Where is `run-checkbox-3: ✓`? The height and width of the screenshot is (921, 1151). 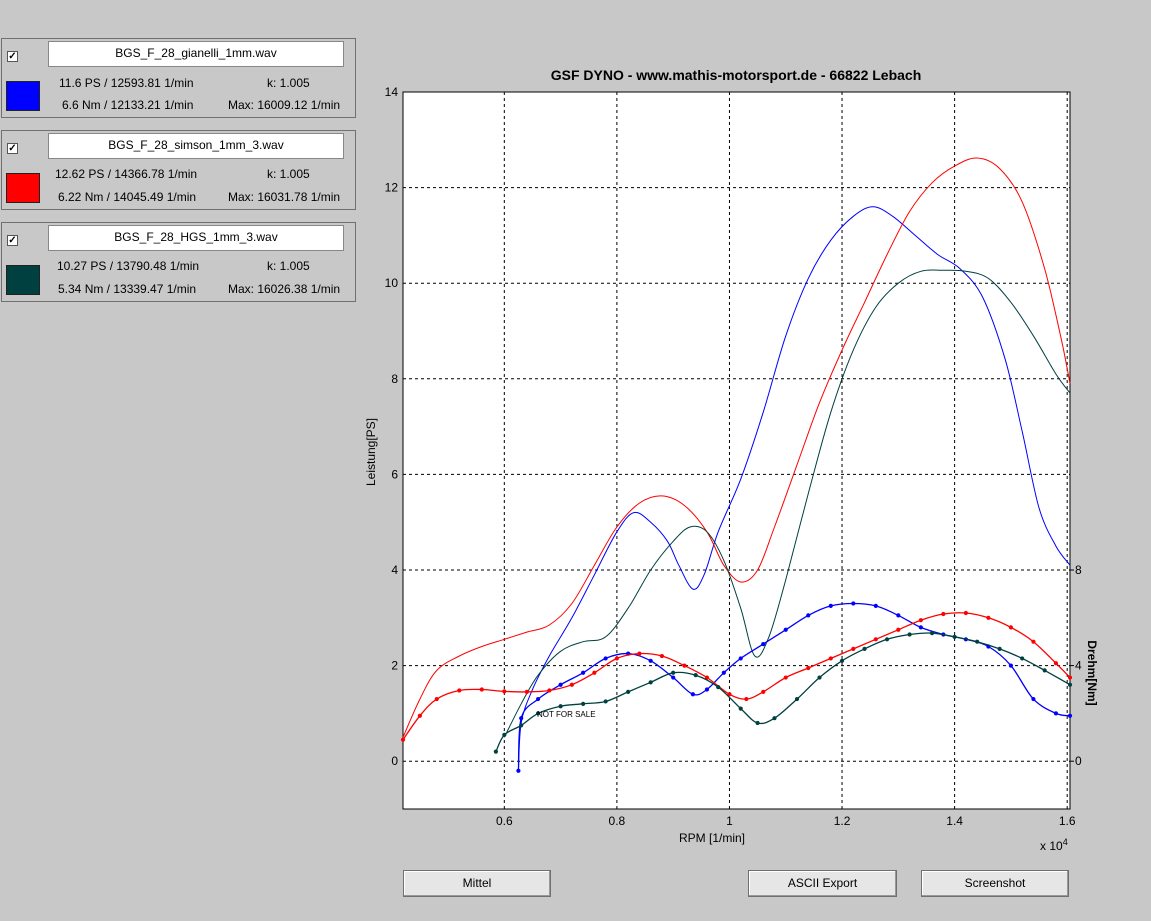
run-checkbox-3: ✓ is located at coordinates (12, 240).